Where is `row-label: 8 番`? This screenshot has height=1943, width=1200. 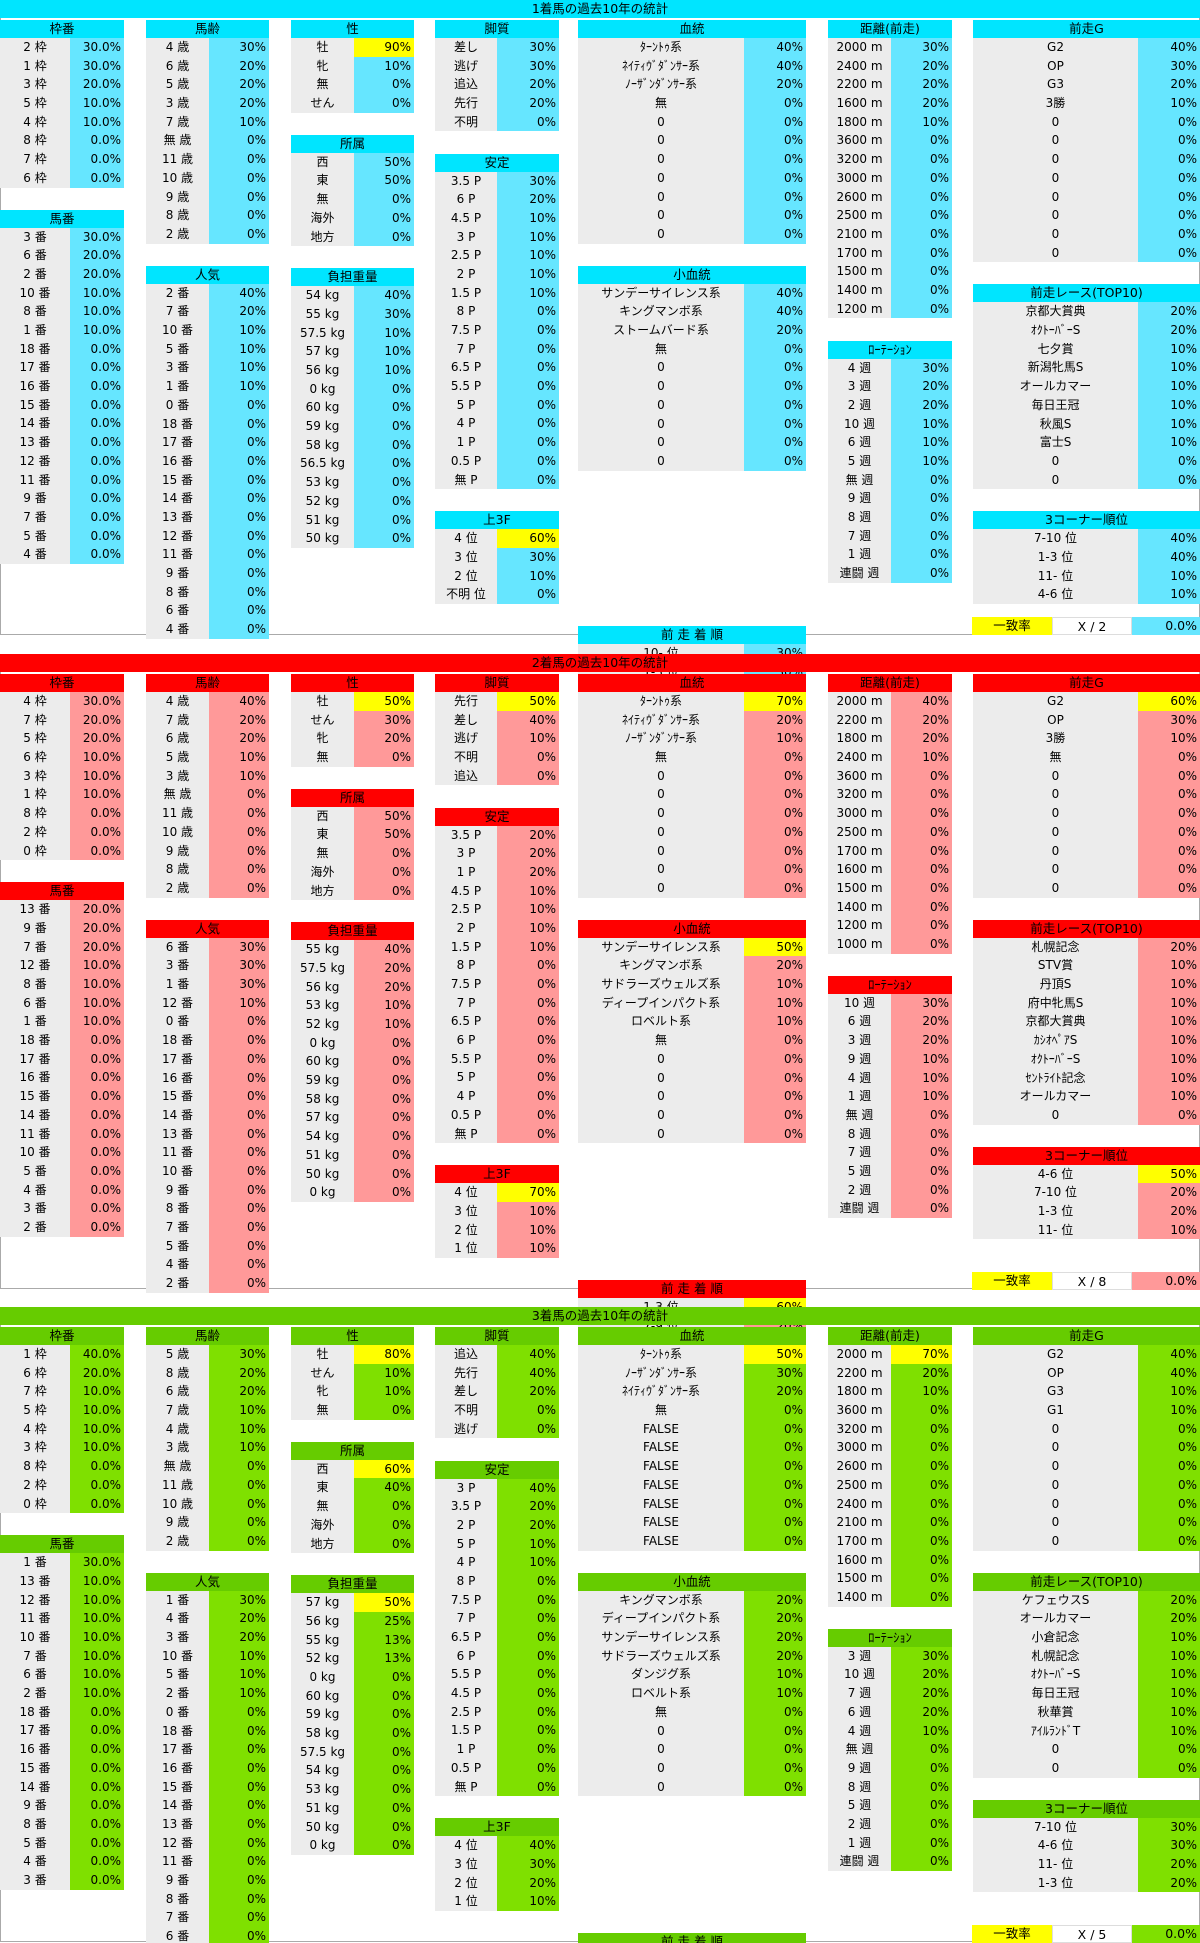 row-label: 8 番 is located at coordinates (177, 592).